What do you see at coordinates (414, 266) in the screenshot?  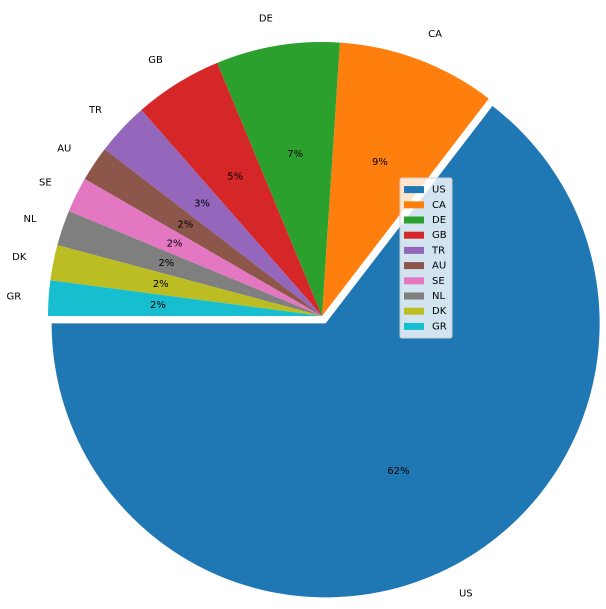 I see `legend-swatch-au` at bounding box center [414, 266].